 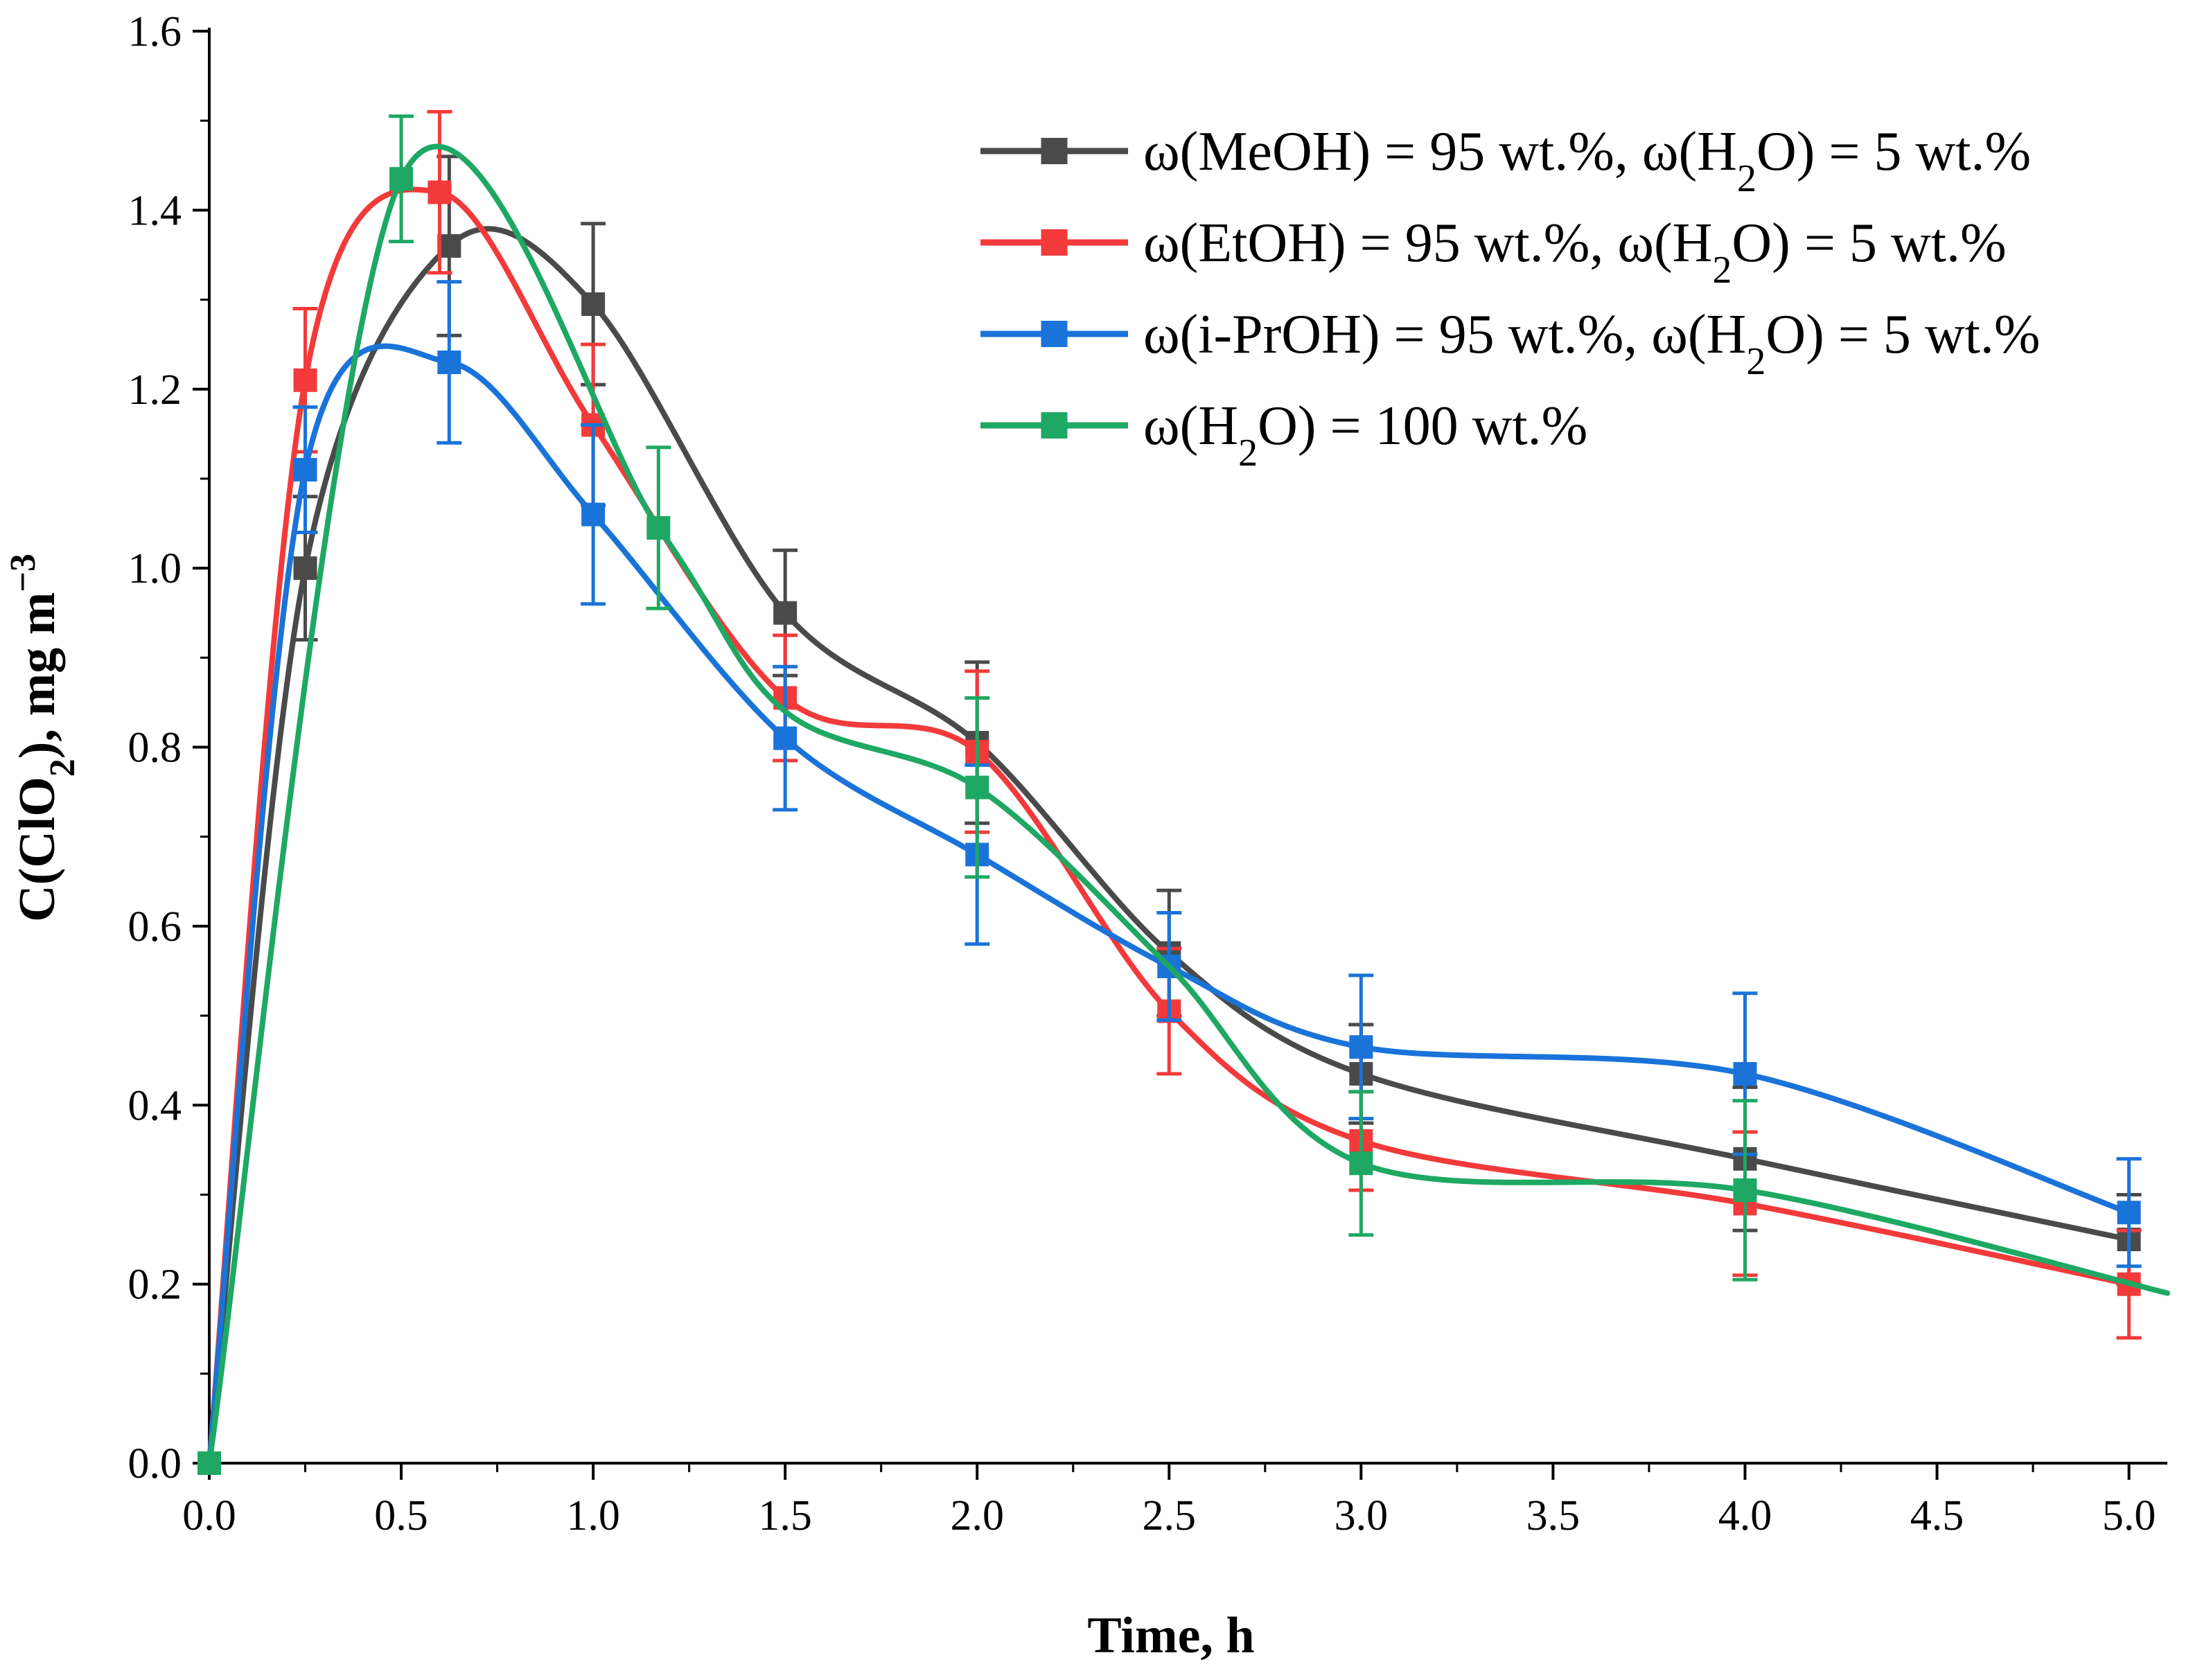 What do you see at coordinates (155, 390) in the screenshot?
I see `y-tick-label: 1.2` at bounding box center [155, 390].